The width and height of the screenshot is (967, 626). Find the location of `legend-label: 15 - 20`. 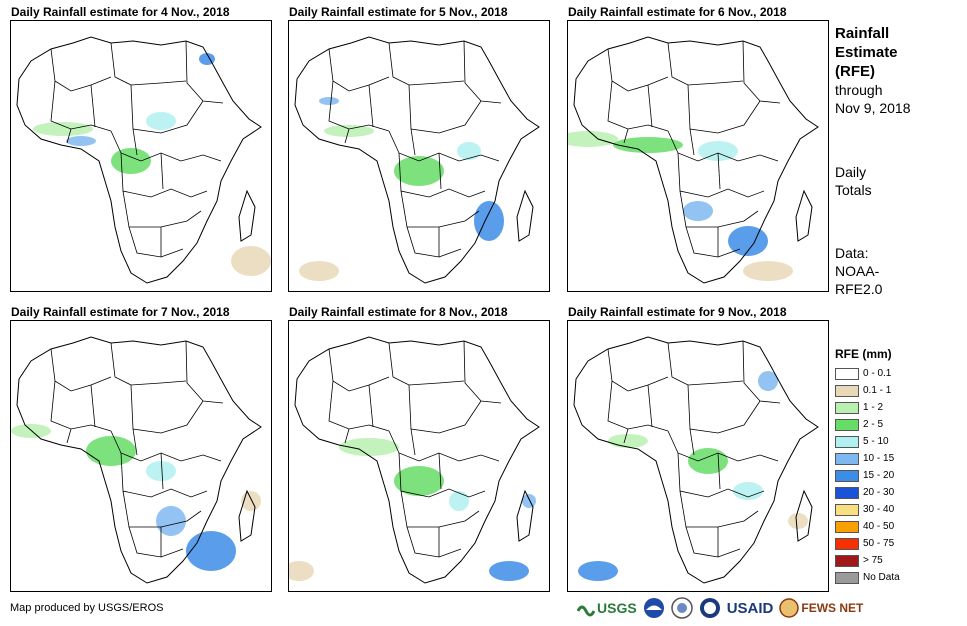

legend-label: 15 - 20 is located at coordinates (879, 475).